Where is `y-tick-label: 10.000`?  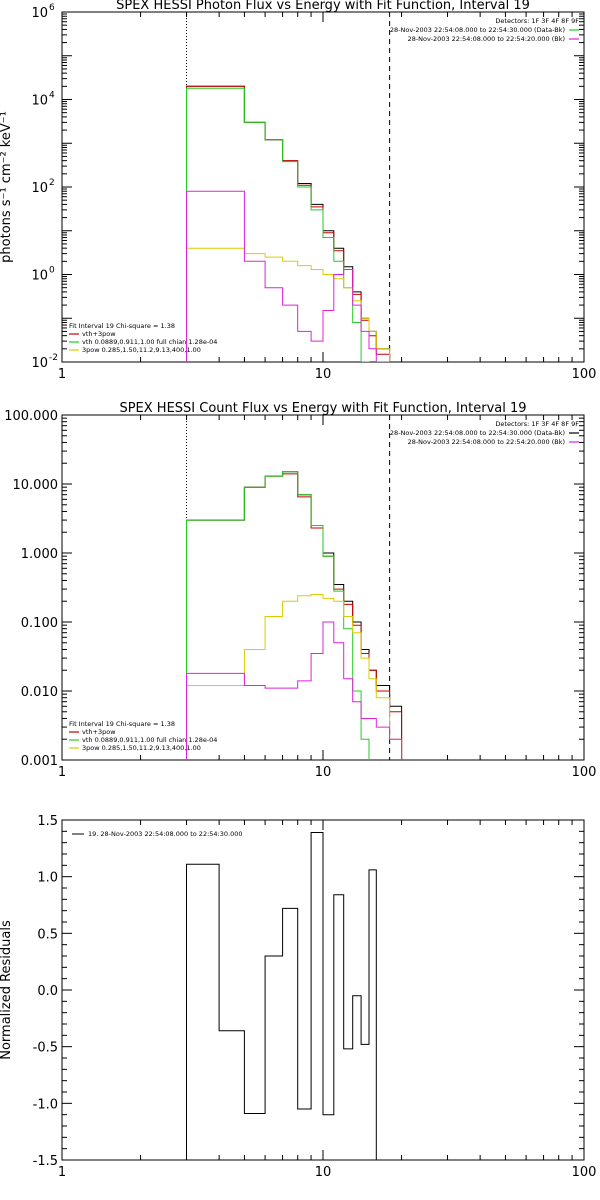
y-tick-label: 10.000 is located at coordinates (36, 485).